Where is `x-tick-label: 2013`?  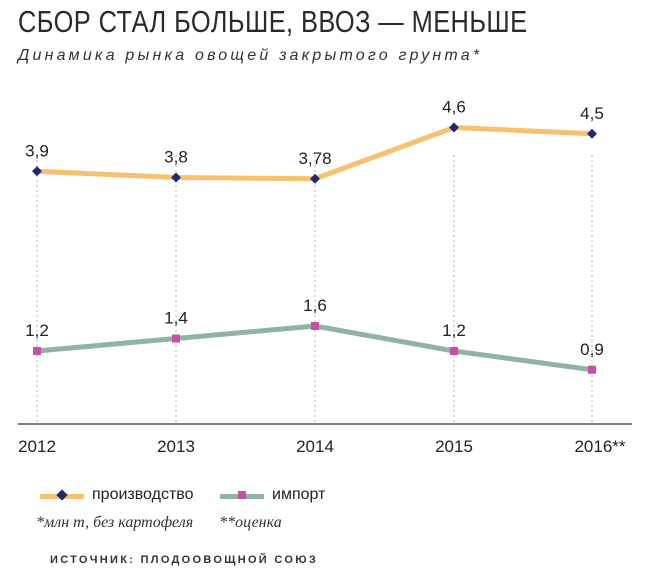
x-tick-label: 2013 is located at coordinates (176, 446).